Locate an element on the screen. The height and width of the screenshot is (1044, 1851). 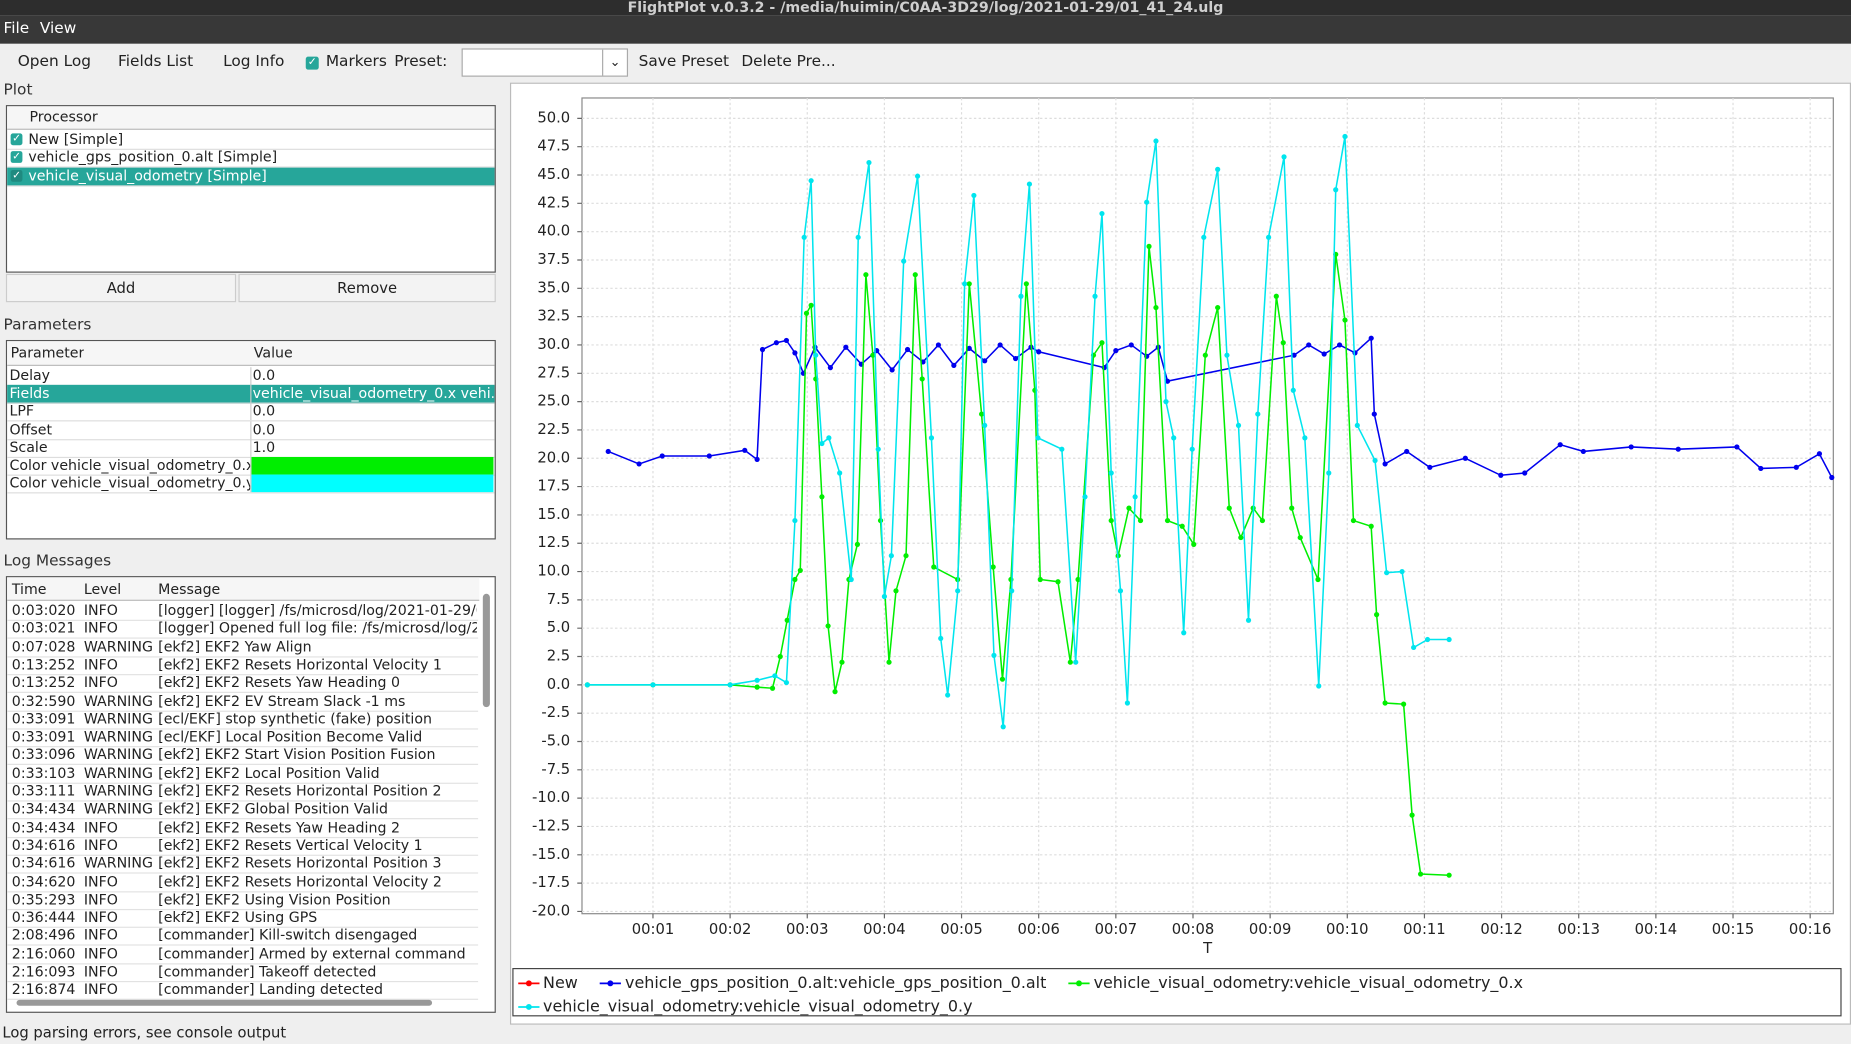
log-message: [ekf2] EKF2 Local Position Valid is located at coordinates (269, 773).